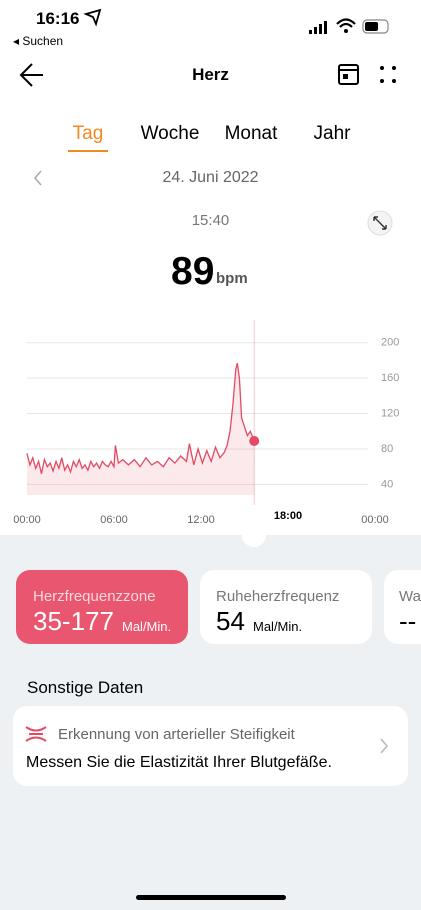 Image resolution: width=421 pixels, height=910 pixels. Describe the element at coordinates (92, 17) in the screenshot. I see `location-icon` at that location.